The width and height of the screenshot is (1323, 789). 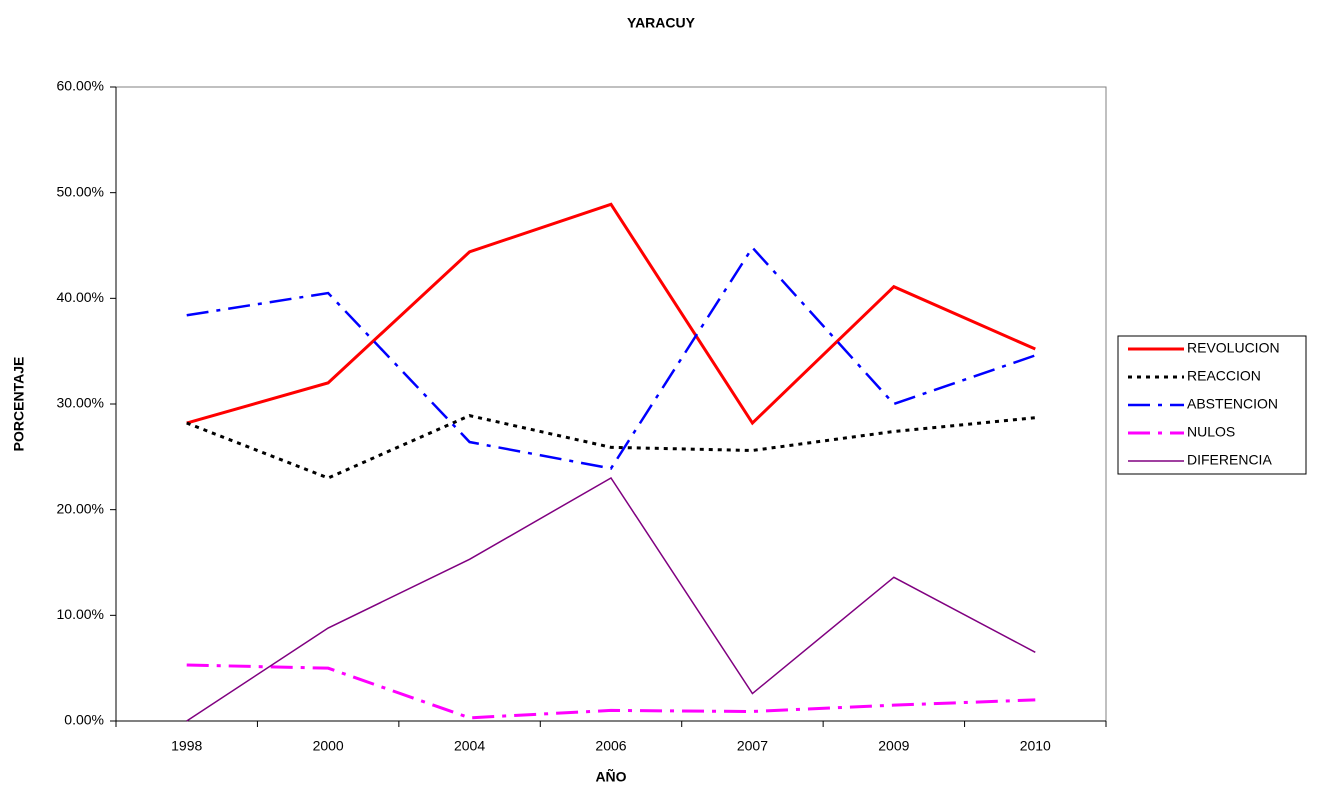 I want to click on legend-label: REVOLUCION, so click(x=1233, y=348).